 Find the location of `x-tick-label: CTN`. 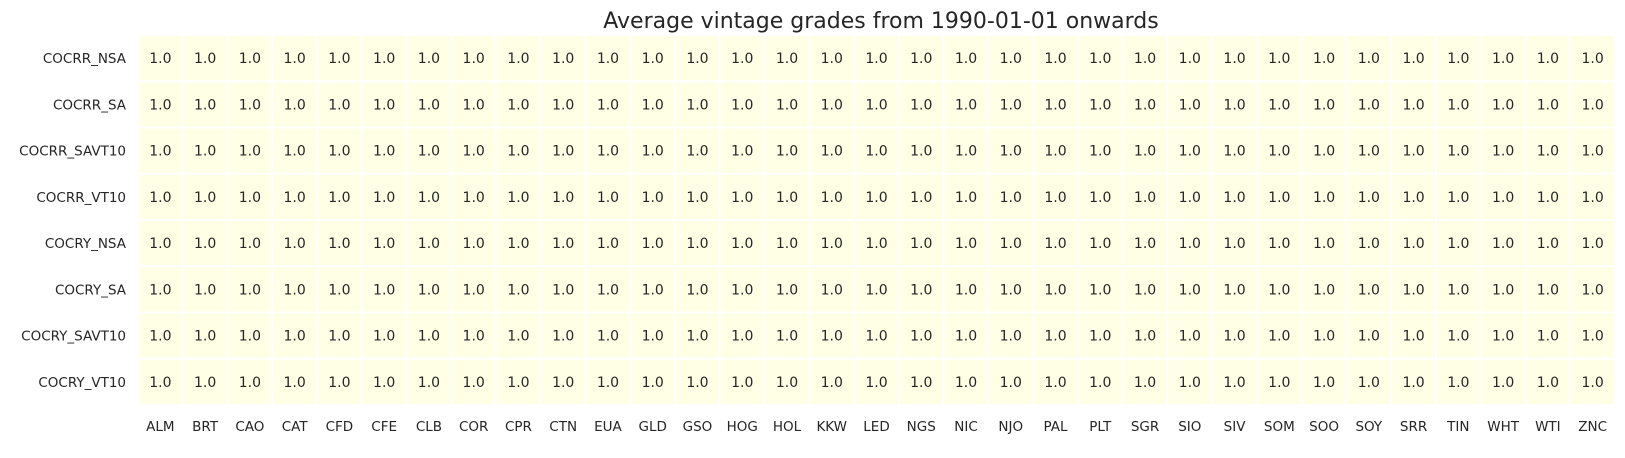

x-tick-label: CTN is located at coordinates (563, 427).